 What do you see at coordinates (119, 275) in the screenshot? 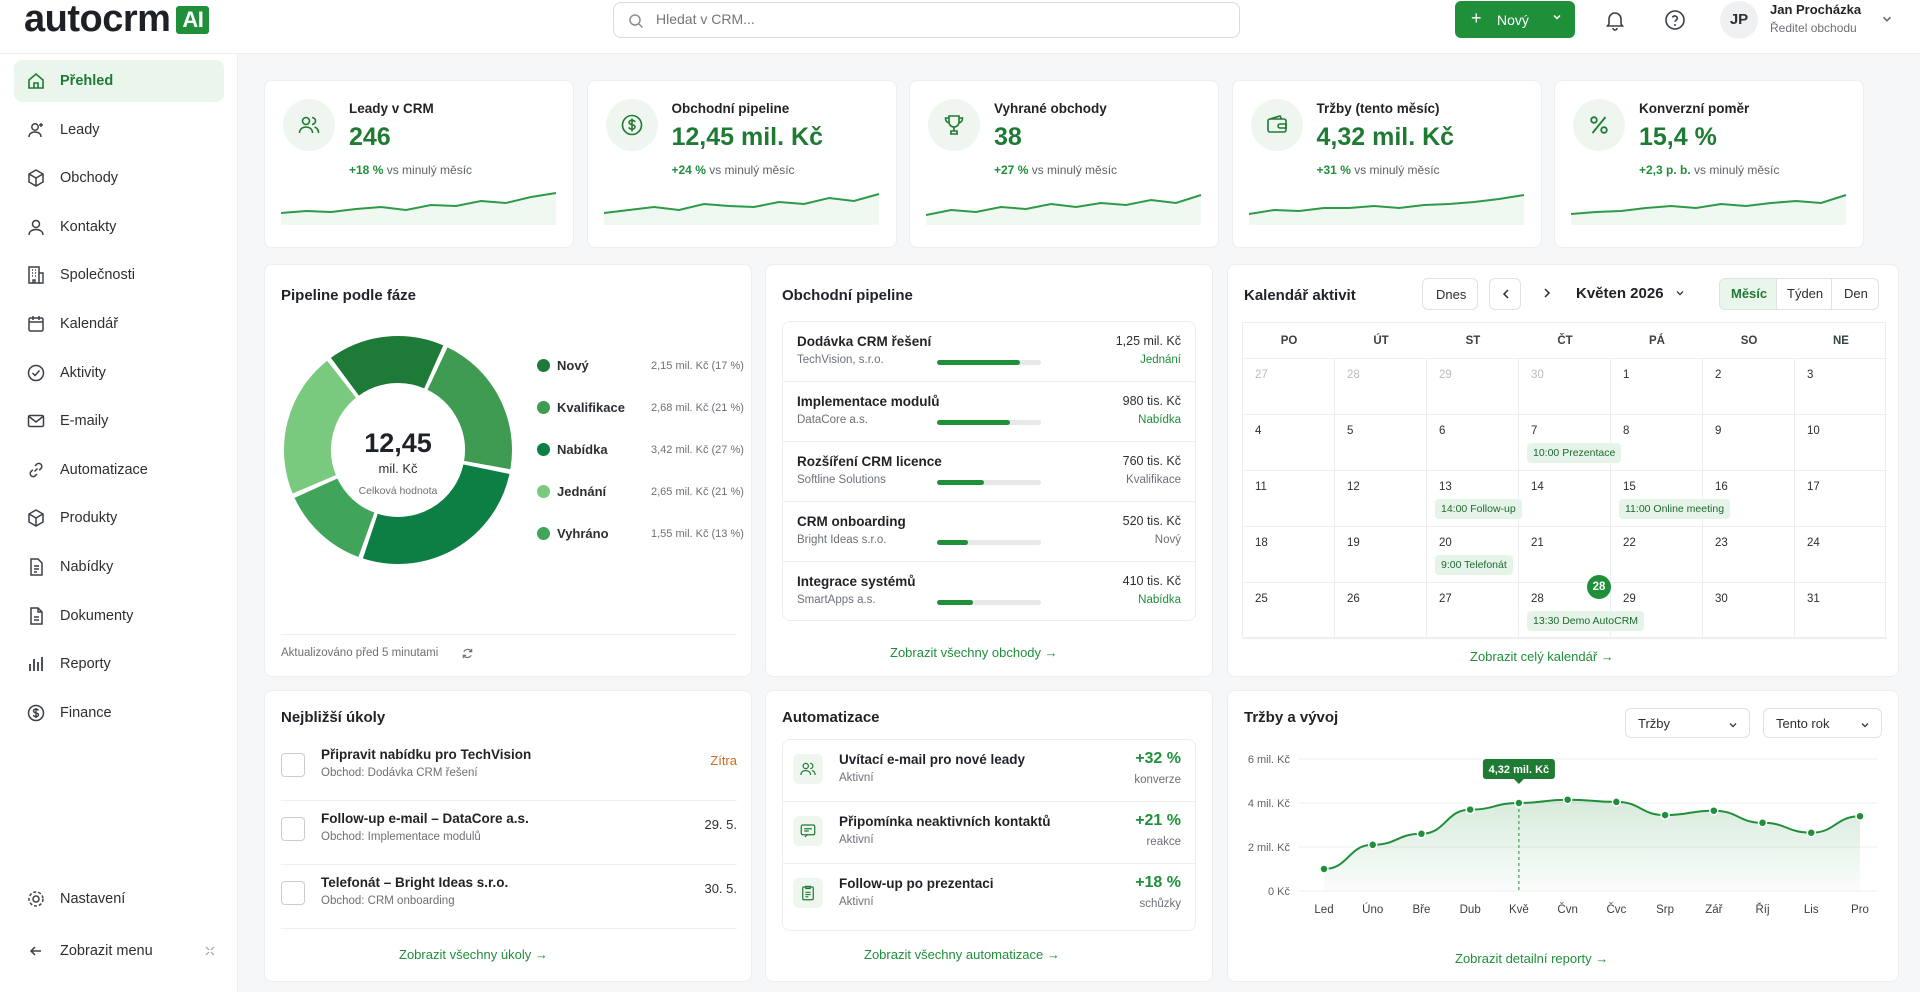
I see `sidebar-item-building: Společnosti` at bounding box center [119, 275].